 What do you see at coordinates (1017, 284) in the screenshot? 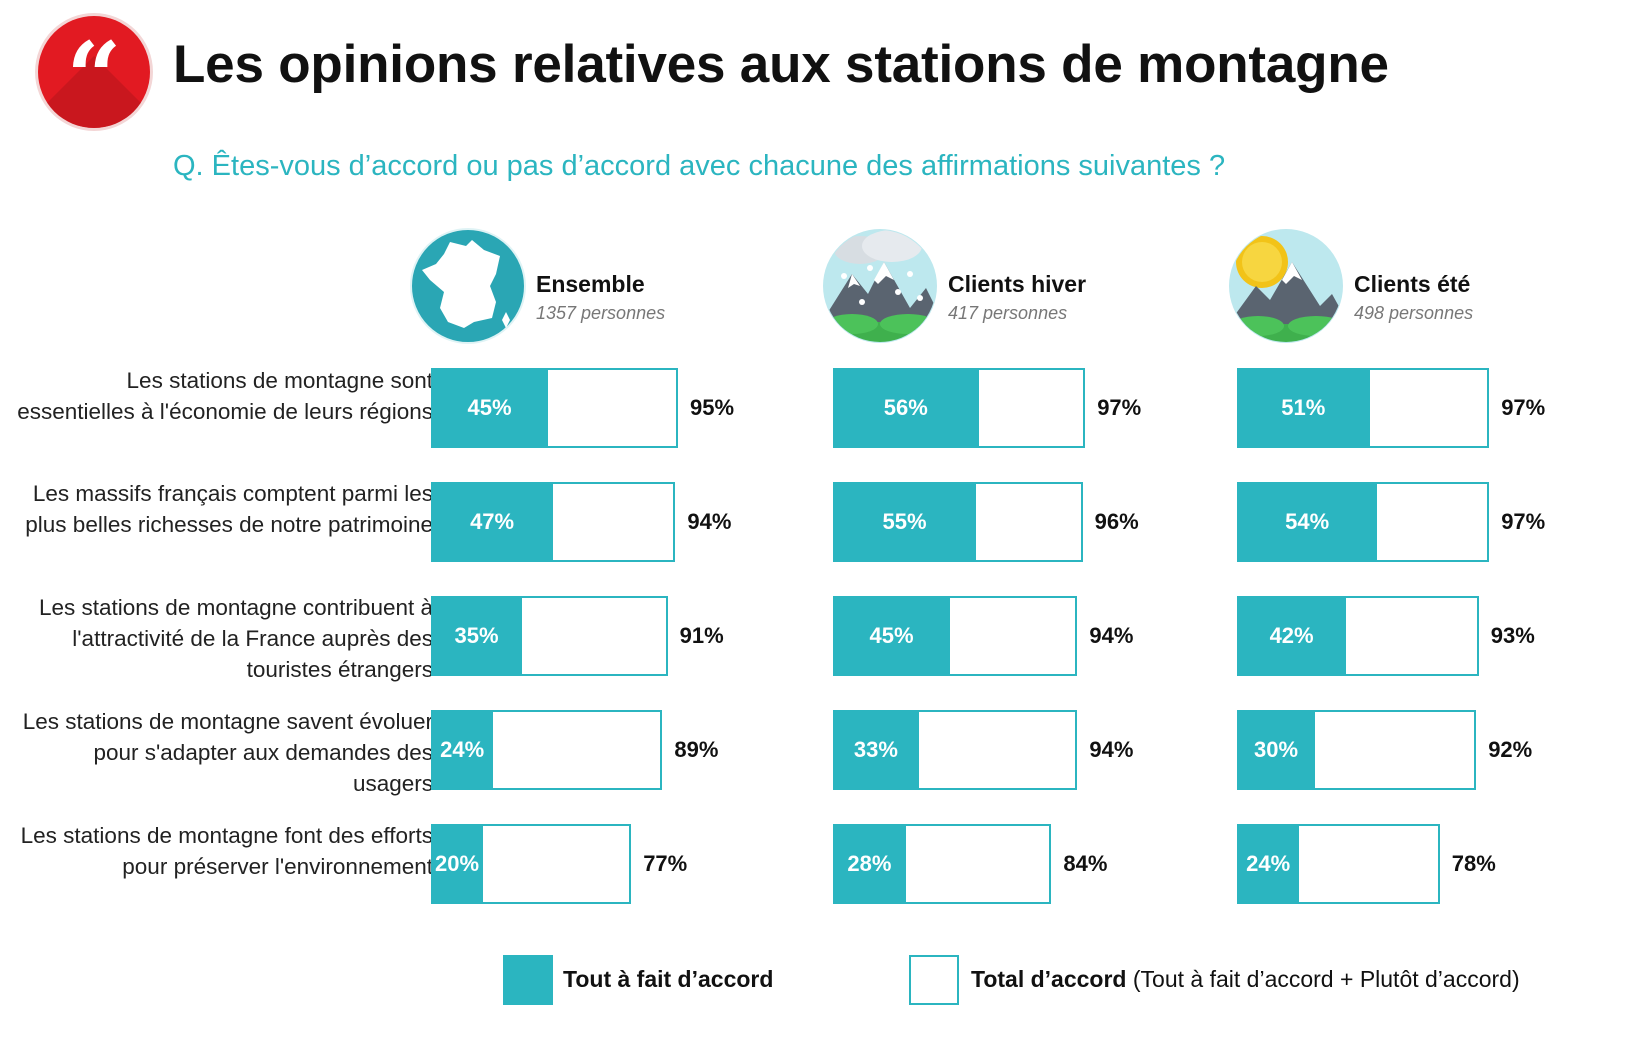
I see `group-name: Clients hiver` at bounding box center [1017, 284].